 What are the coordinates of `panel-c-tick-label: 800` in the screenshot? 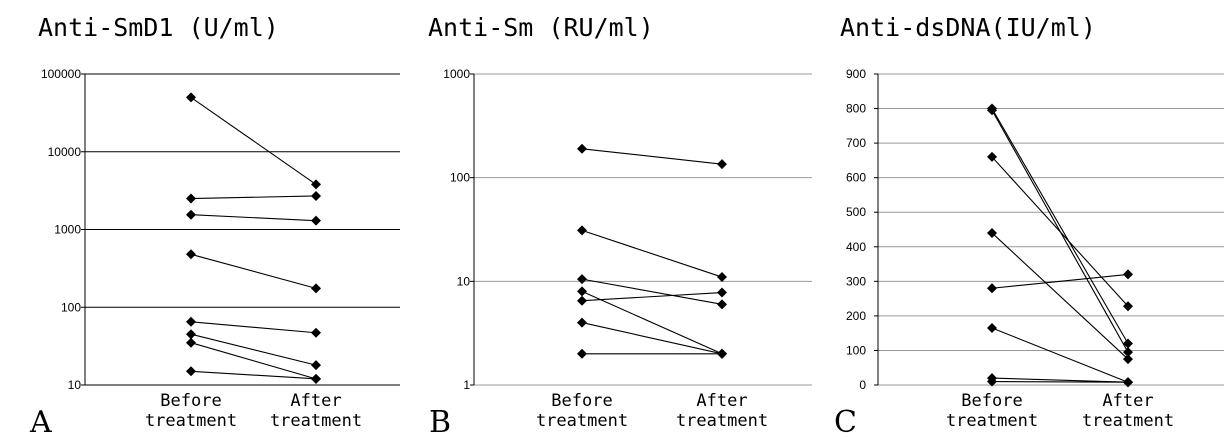 It's located at (856, 109).